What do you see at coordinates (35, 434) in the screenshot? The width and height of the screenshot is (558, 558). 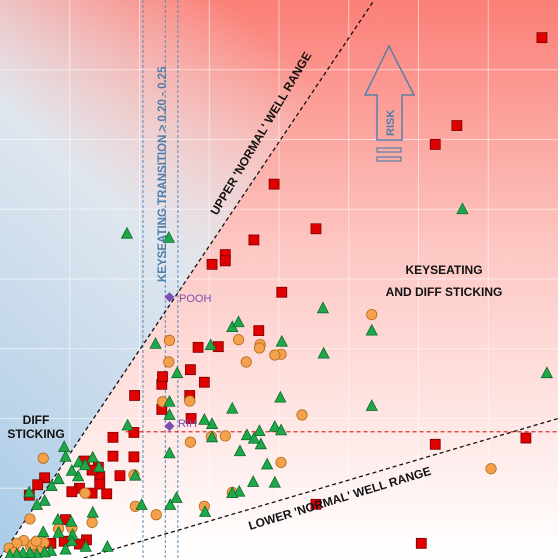 I see `sticking-label: STICKING` at bounding box center [35, 434].